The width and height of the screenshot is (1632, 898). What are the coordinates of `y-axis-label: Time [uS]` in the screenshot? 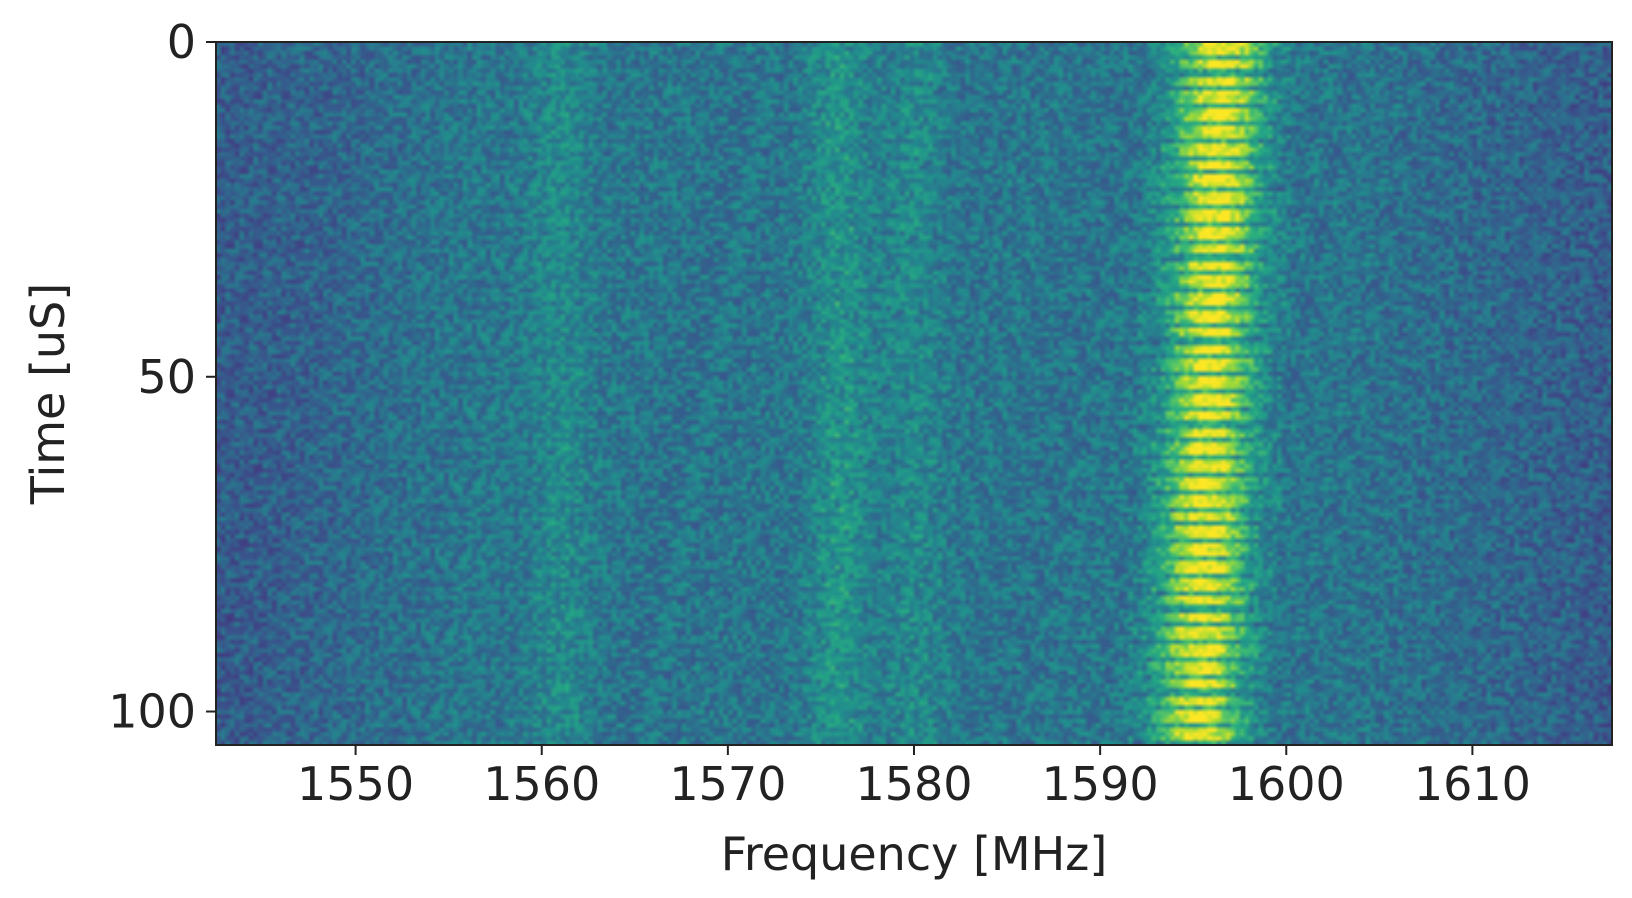 It's located at (48, 394).